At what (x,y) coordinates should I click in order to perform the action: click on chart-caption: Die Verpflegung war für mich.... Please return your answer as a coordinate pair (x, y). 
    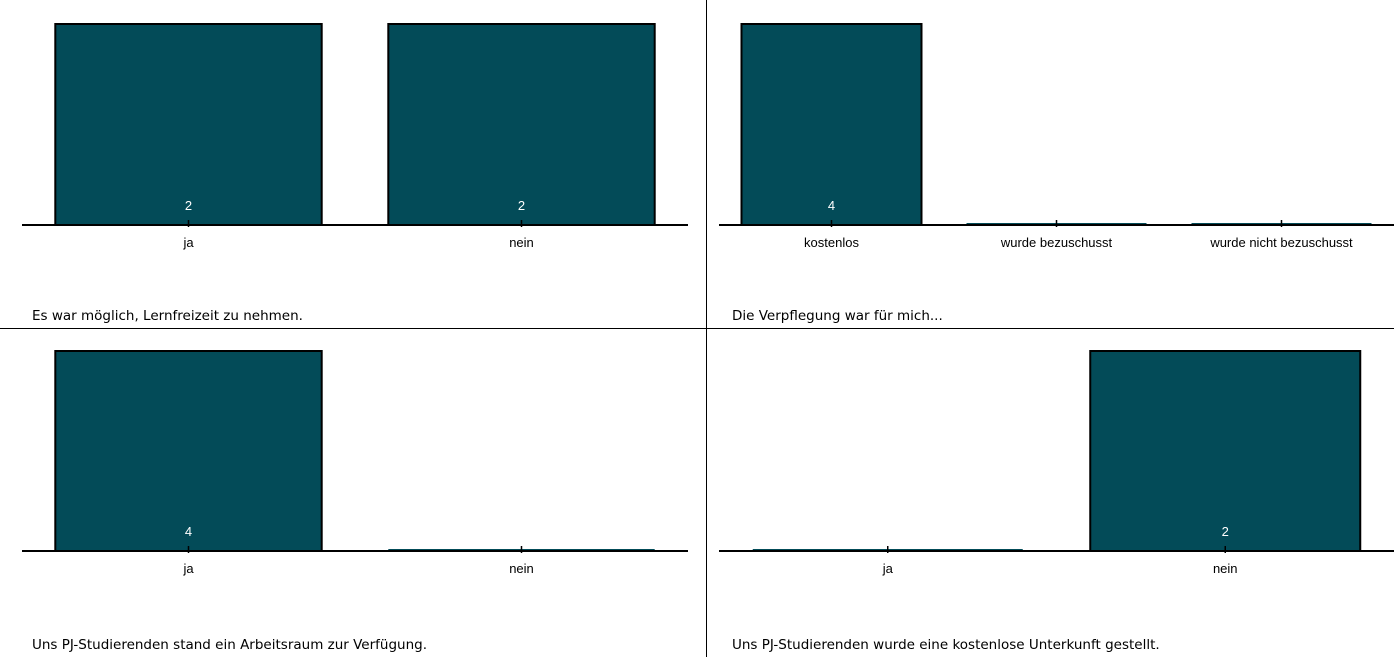
    Looking at the image, I should click on (837, 316).